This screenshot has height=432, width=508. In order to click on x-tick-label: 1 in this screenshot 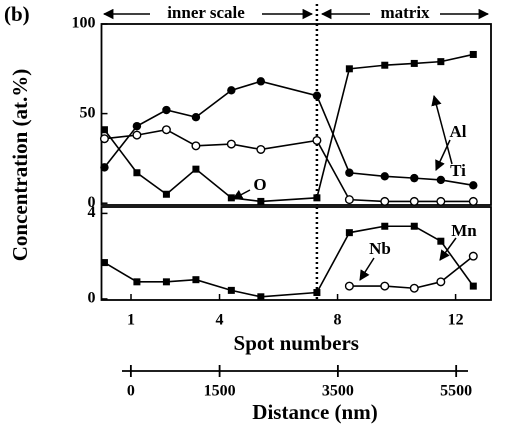, I will do `click(131, 320)`.